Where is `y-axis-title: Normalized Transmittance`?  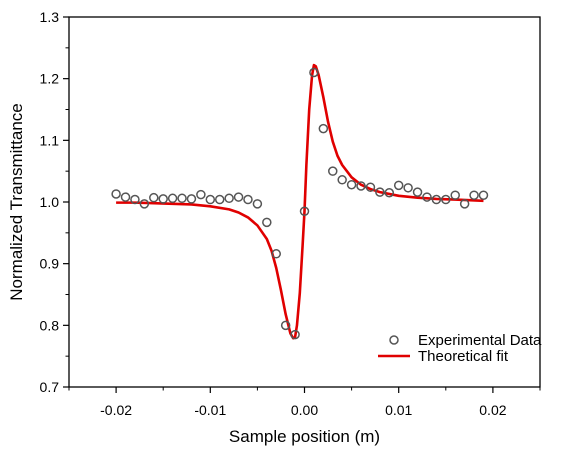 y-axis-title: Normalized Transmittance is located at coordinates (16, 201).